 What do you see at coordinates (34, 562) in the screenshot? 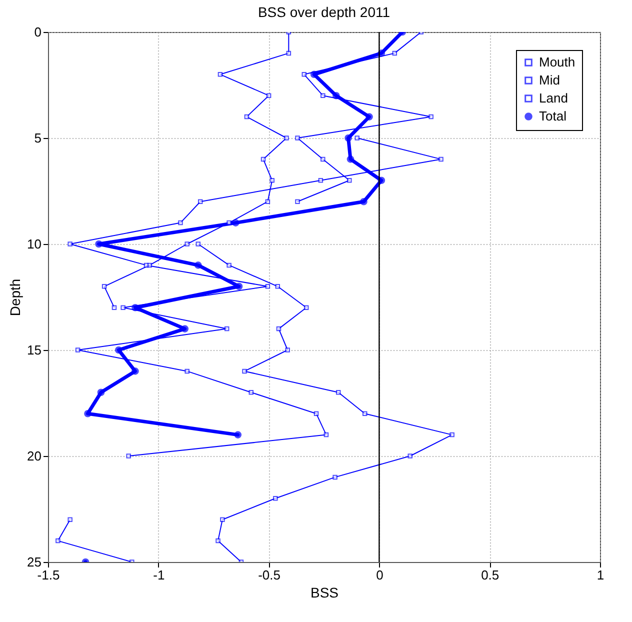
I see `y-tick-label: 25` at bounding box center [34, 562].